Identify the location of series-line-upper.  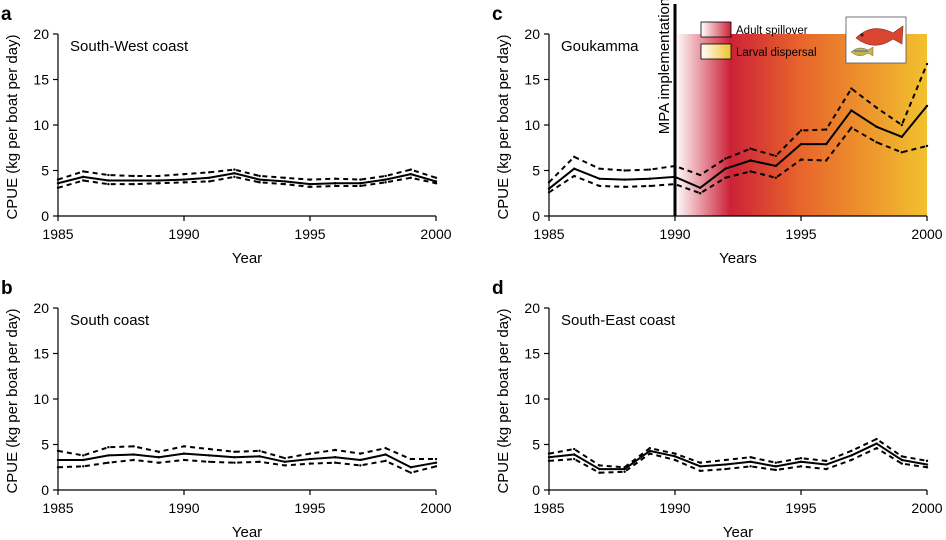
(738, 123).